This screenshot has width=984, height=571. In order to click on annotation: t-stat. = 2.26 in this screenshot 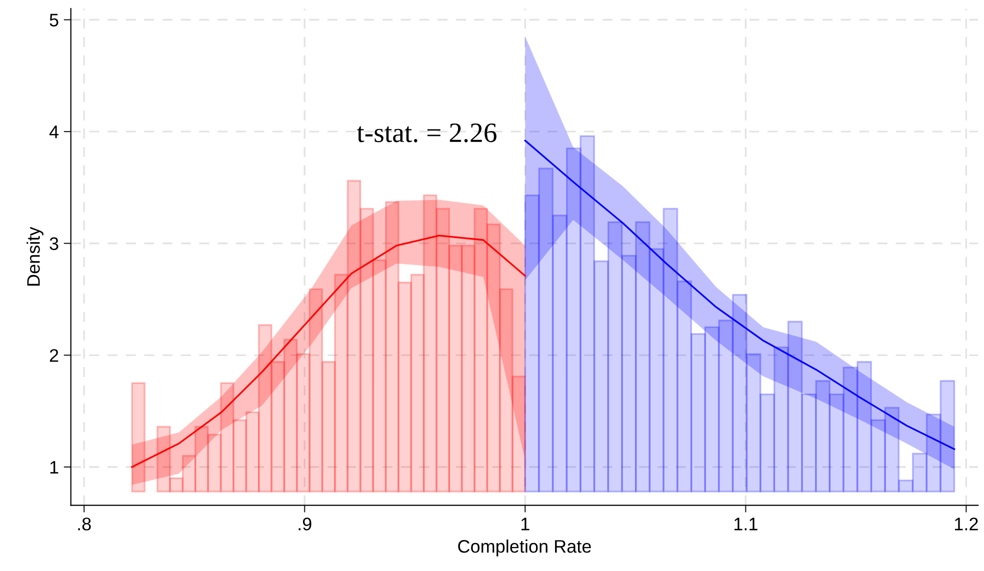, I will do `click(426, 133)`.